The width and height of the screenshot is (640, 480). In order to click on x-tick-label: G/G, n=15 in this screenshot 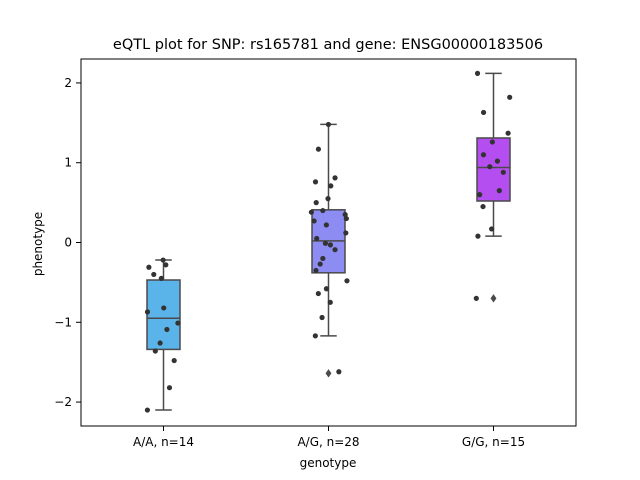, I will do `click(493, 442)`.